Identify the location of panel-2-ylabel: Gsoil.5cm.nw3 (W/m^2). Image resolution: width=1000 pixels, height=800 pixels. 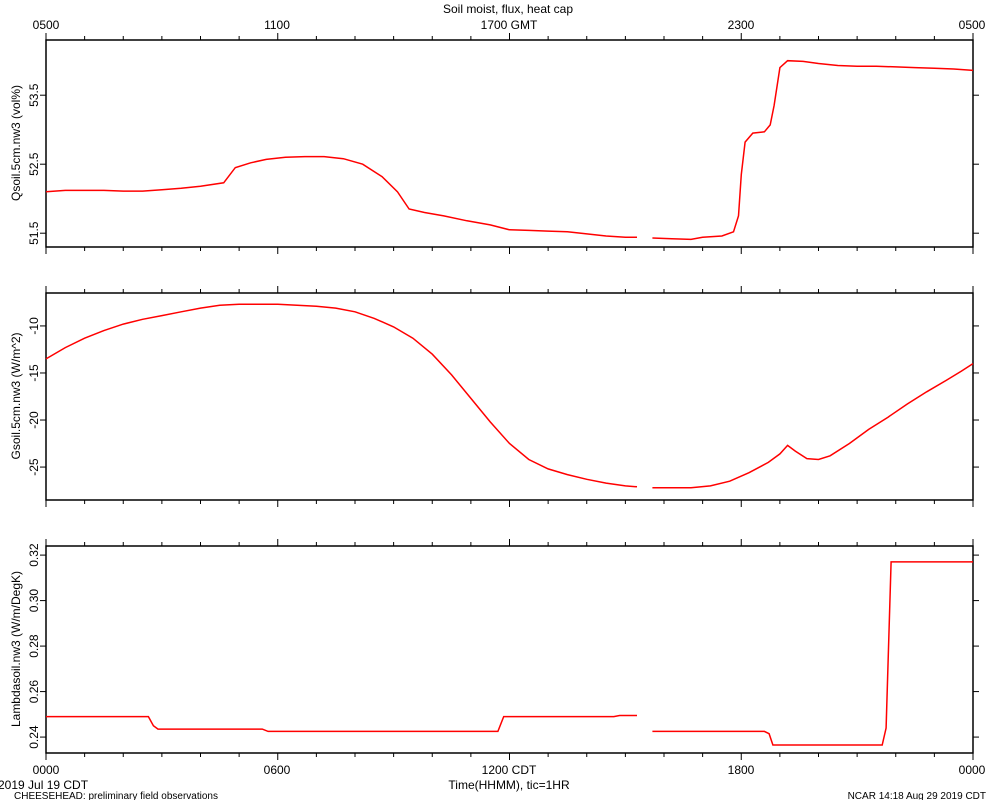
(16, 396).